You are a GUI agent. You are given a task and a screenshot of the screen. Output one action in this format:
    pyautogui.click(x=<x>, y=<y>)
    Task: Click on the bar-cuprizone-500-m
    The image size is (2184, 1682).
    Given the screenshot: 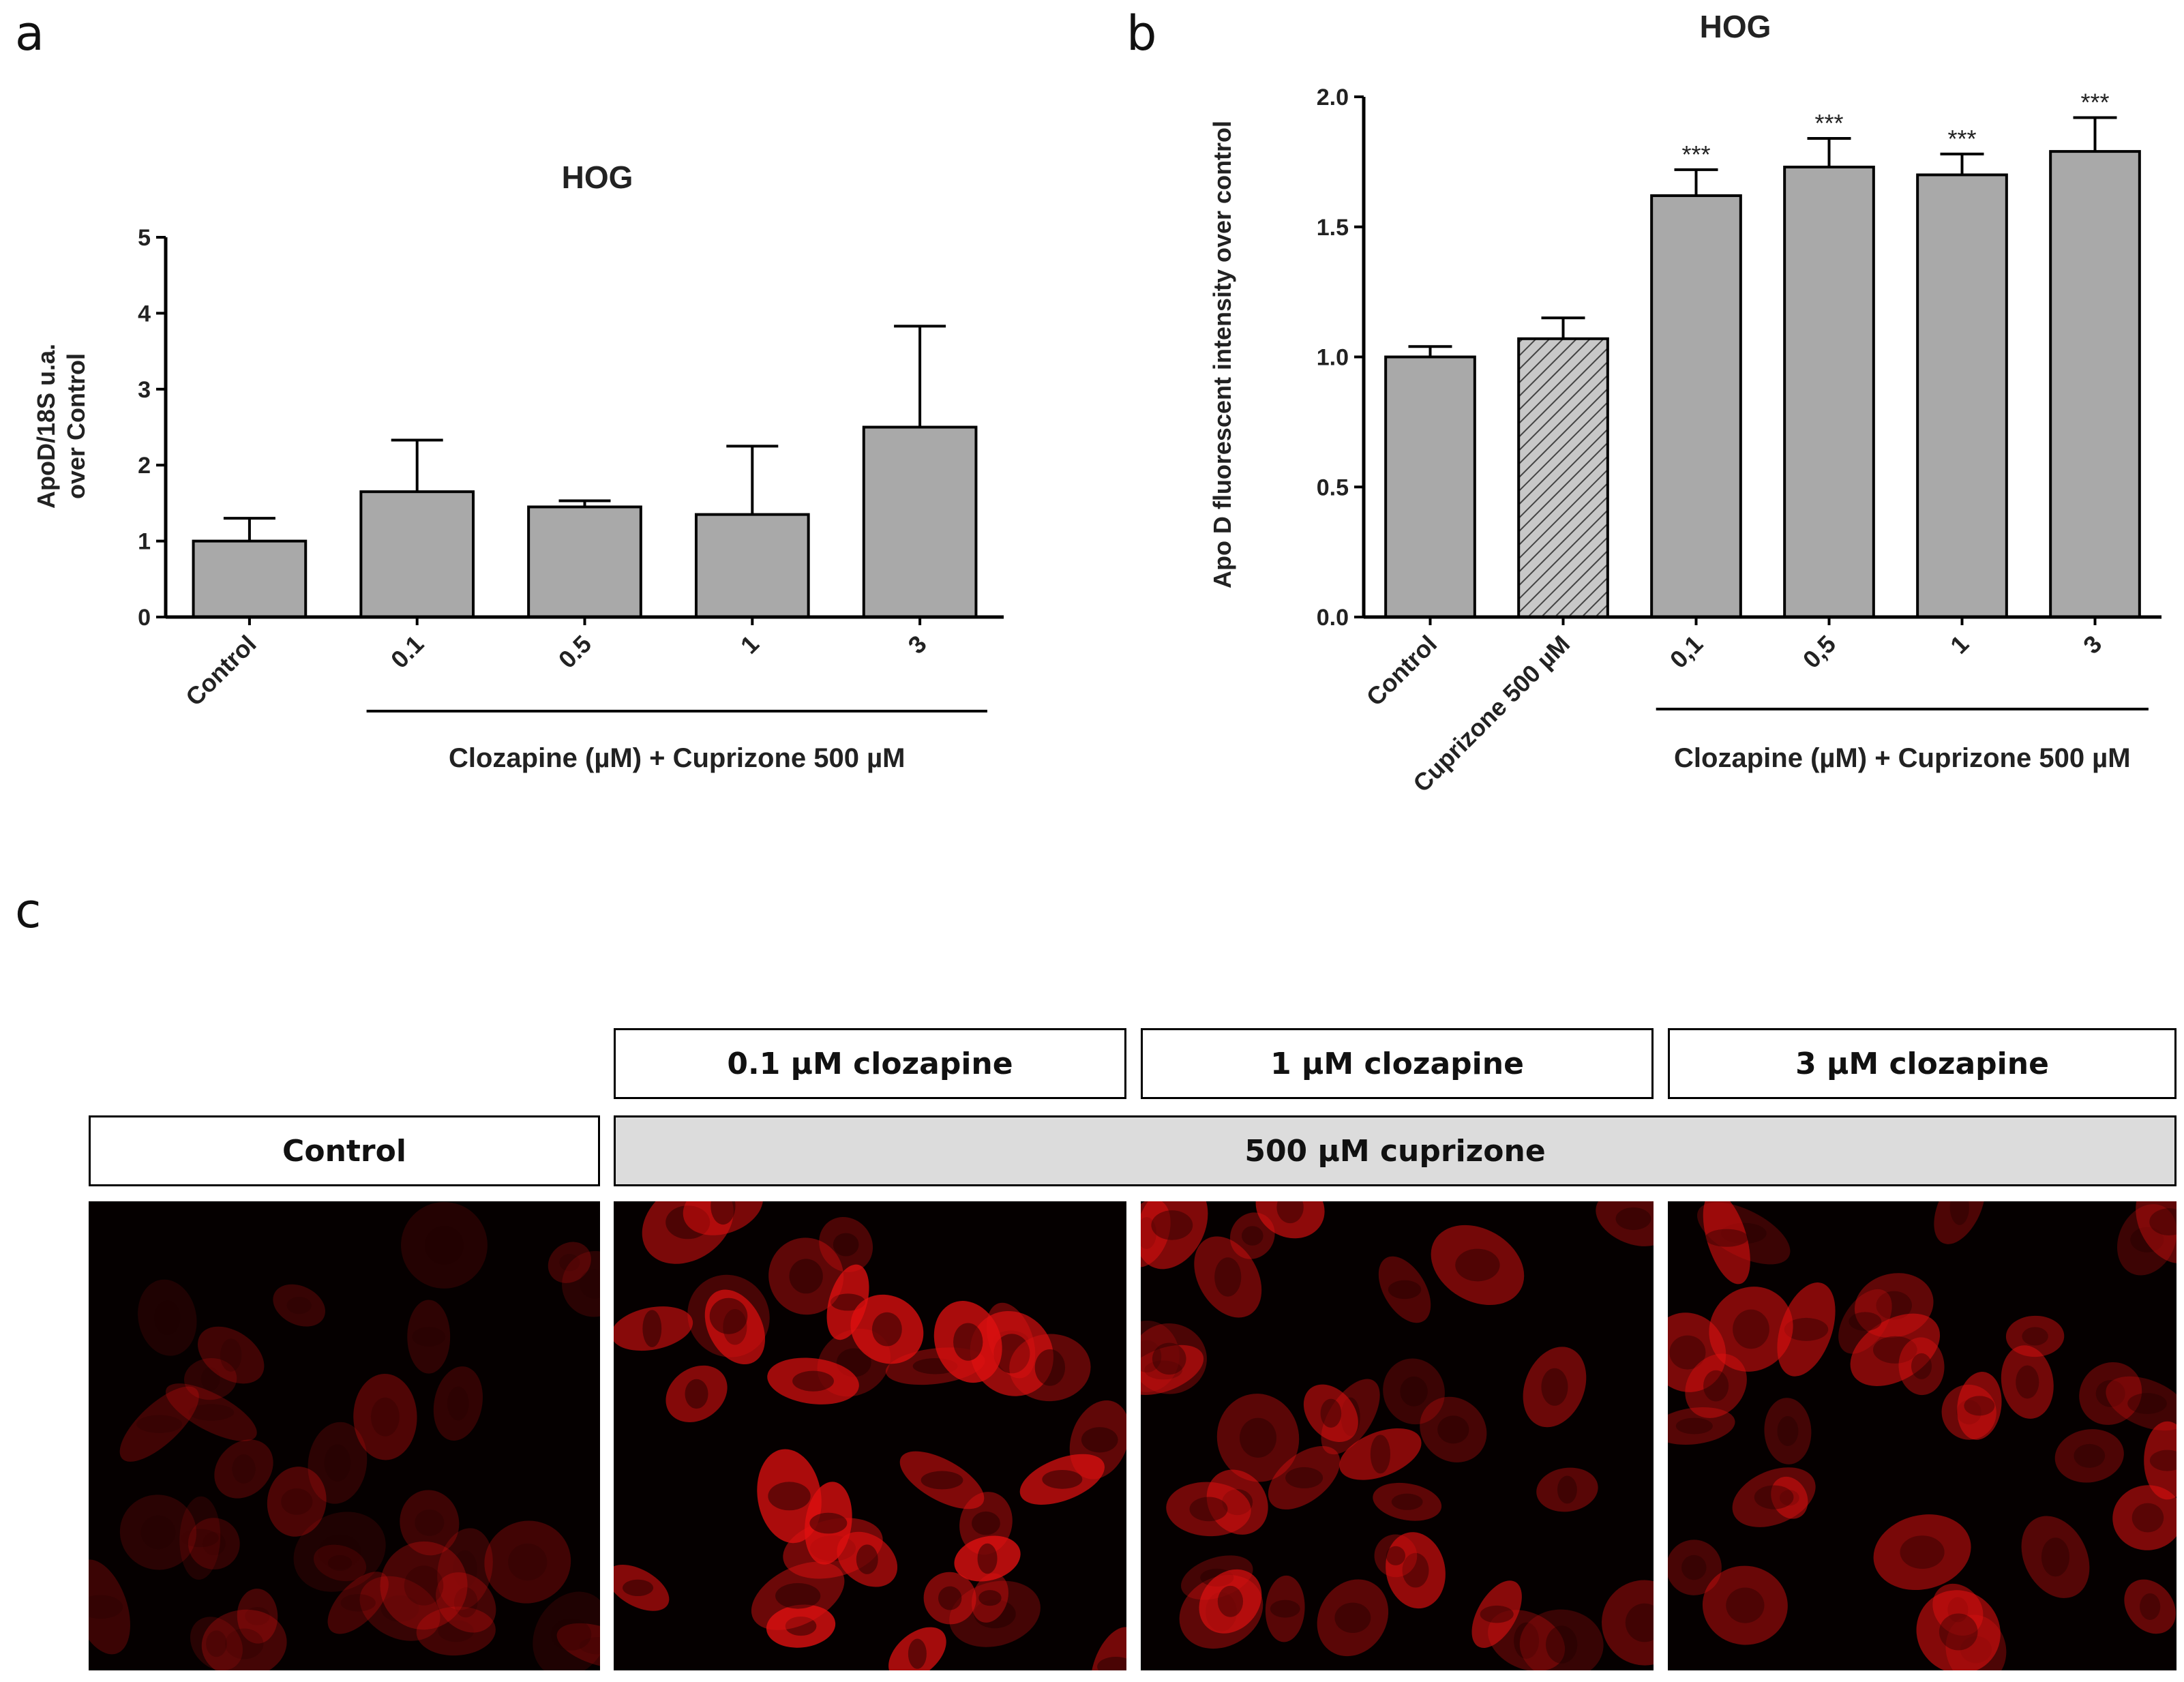 What is the action you would take?
    pyautogui.click(x=1563, y=477)
    